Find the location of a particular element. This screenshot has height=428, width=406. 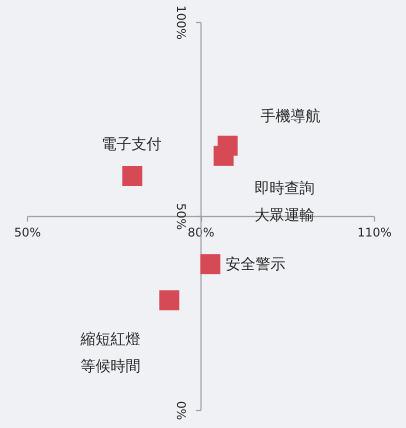

annotation: 縮短紅燈等候時間 is located at coordinates (109, 353).